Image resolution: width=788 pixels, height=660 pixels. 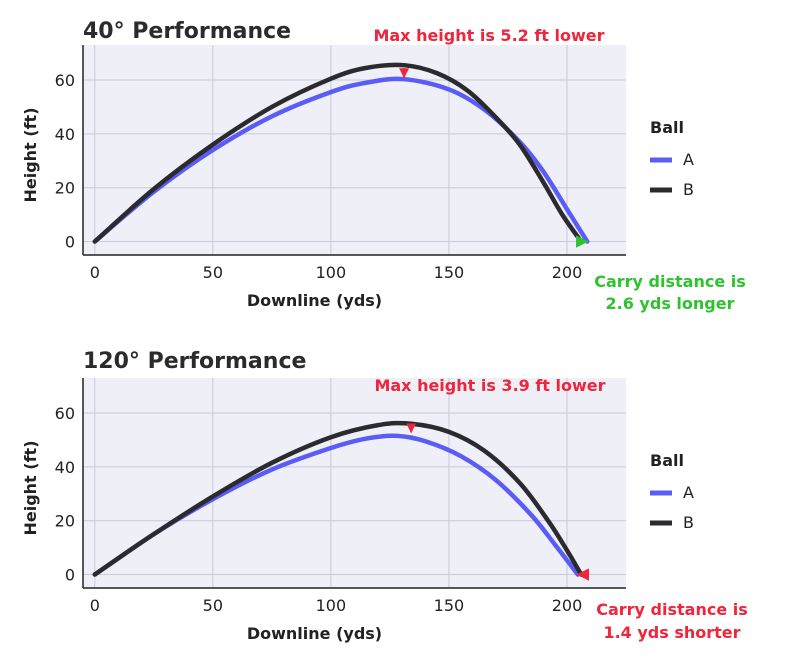 What do you see at coordinates (671, 632) in the screenshot?
I see `carry-annotation-line2: 1.4 yds shorter` at bounding box center [671, 632].